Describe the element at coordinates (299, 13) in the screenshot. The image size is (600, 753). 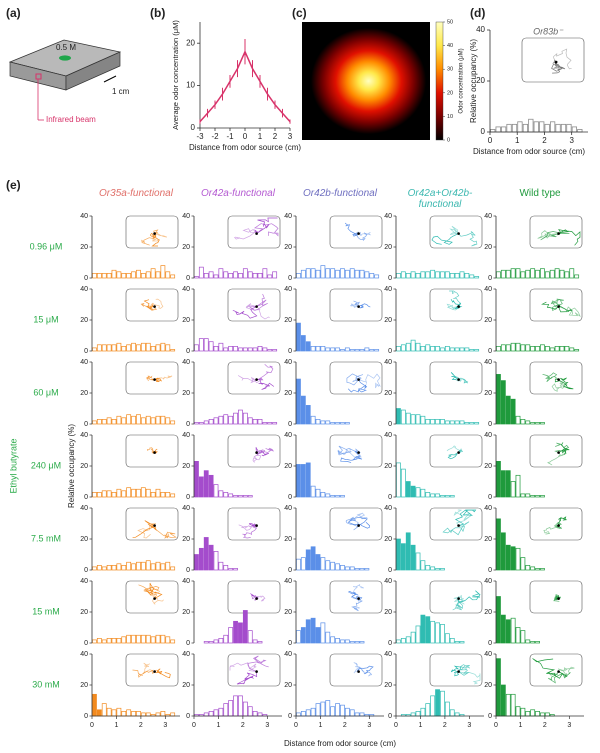
I see `panel-label: (c)` at that location.